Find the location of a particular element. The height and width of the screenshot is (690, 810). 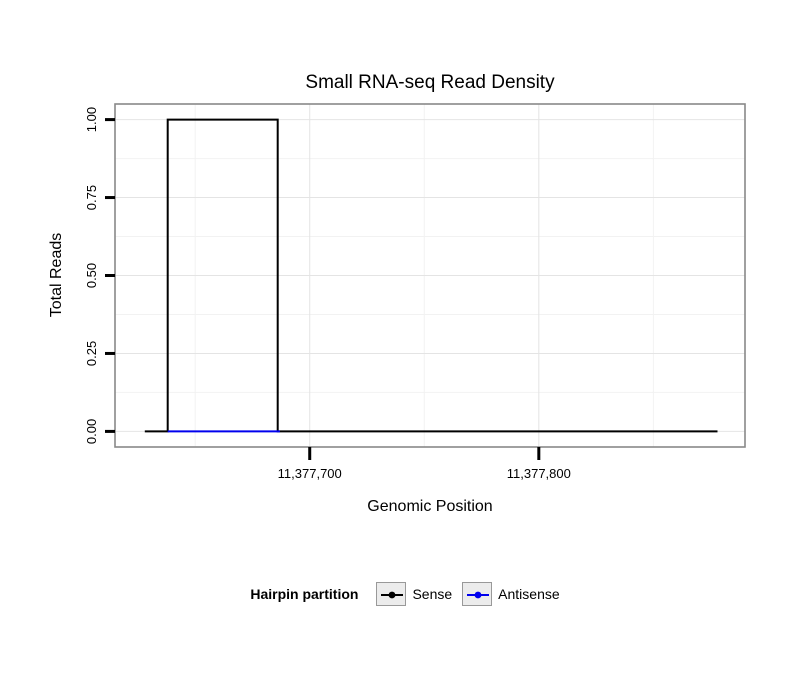

antisense-key-point is located at coordinates (478, 595).